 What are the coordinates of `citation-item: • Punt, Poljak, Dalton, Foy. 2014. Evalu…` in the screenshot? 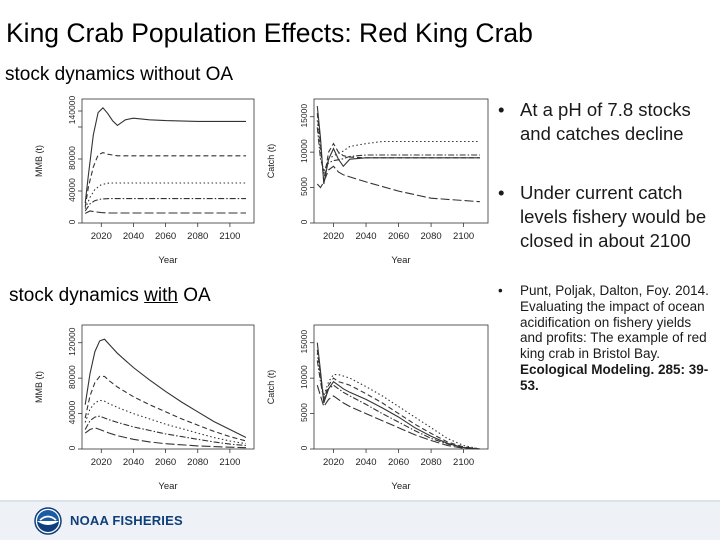 It's located at (603, 338).